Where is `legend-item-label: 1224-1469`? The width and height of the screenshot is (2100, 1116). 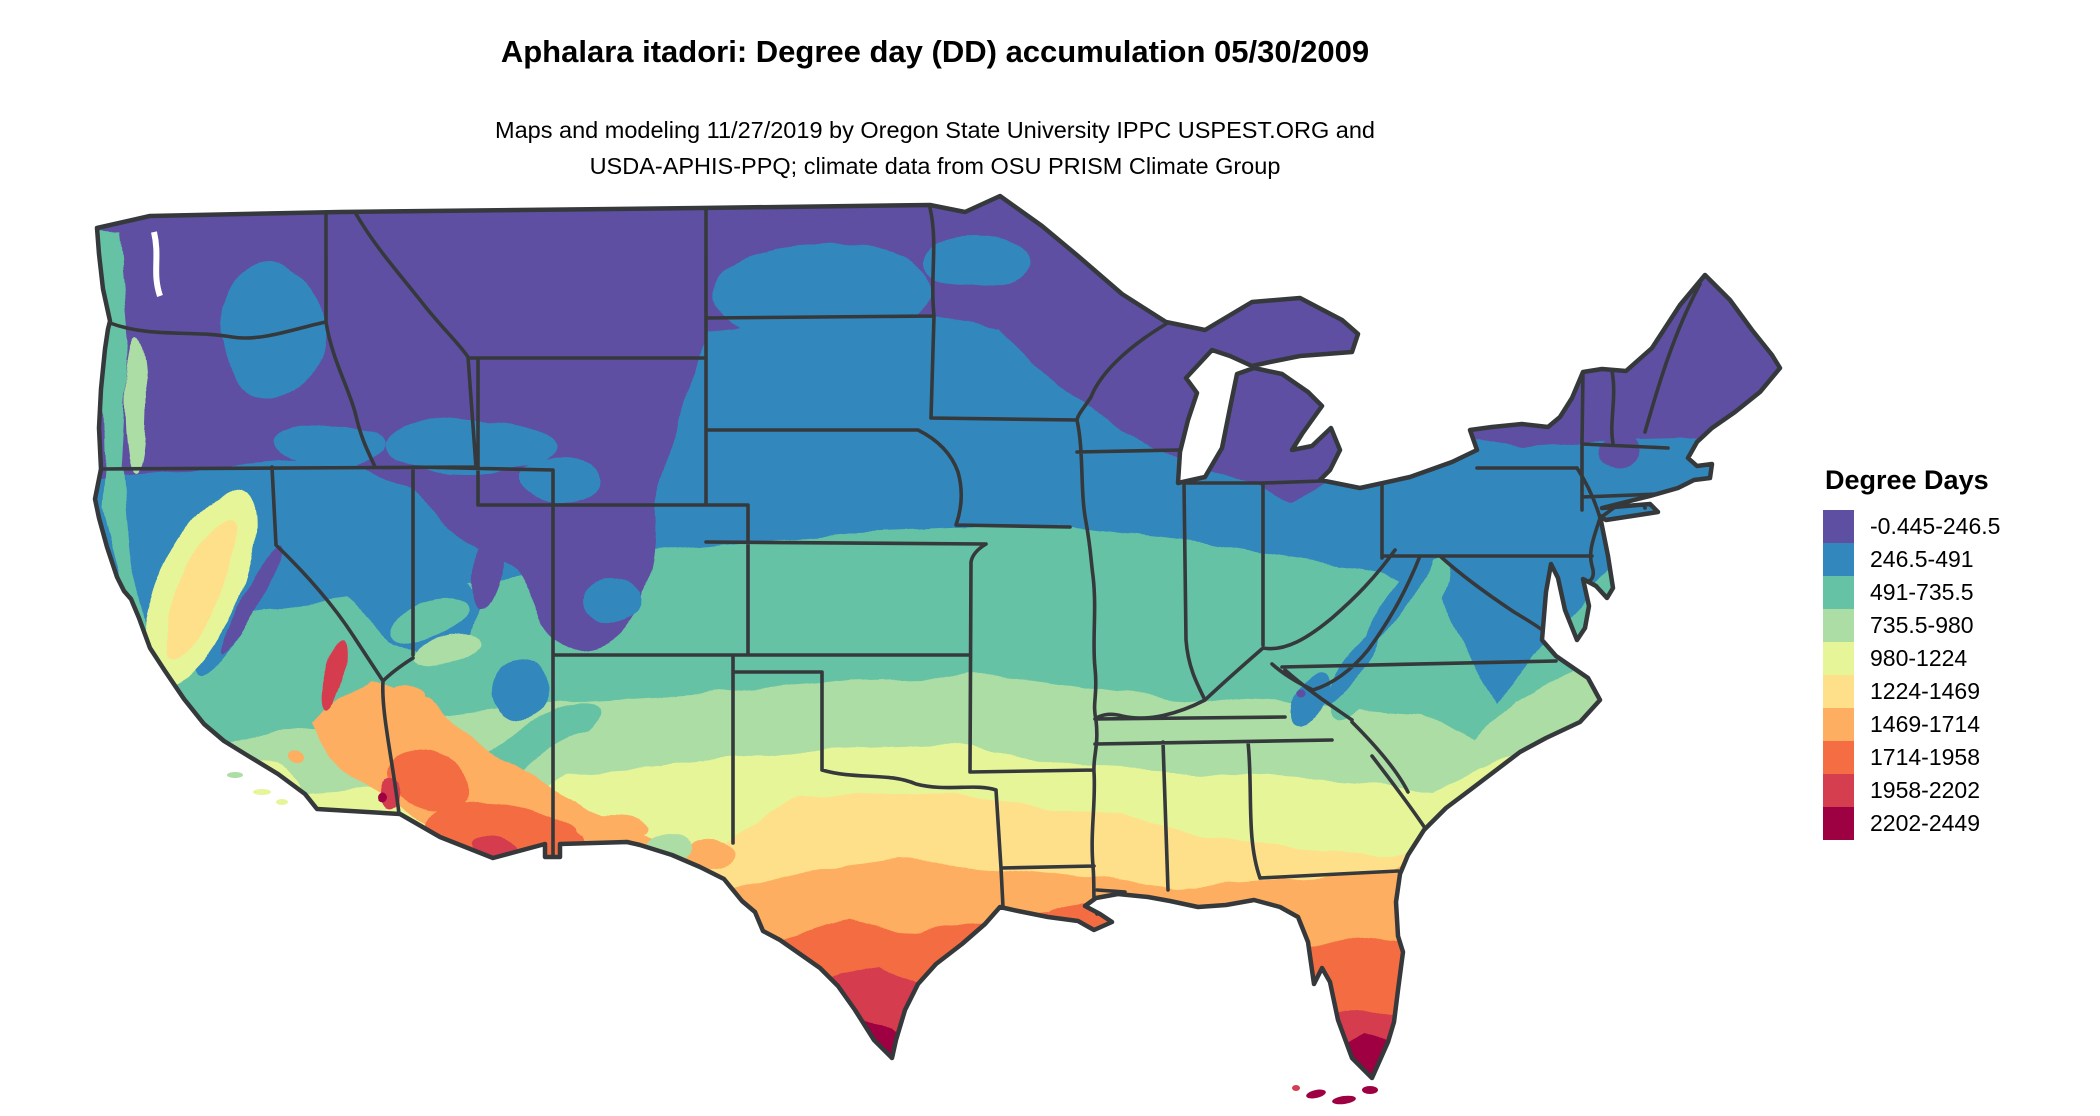
legend-item-label: 1224-1469 is located at coordinates (1925, 691).